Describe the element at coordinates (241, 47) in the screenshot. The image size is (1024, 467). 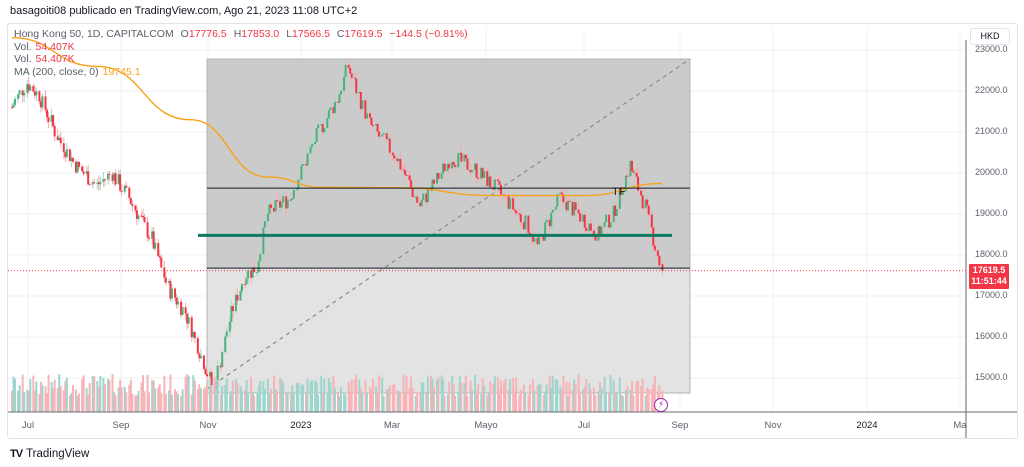
I see `legend-volume-row-1: Vol. 54.407K` at that location.